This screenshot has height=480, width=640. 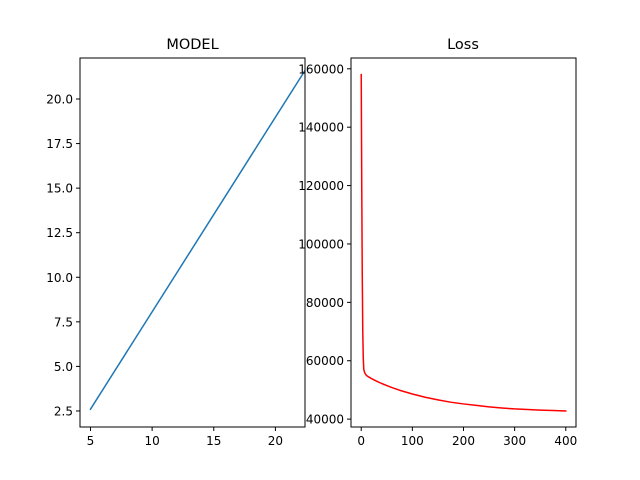 What do you see at coordinates (361, 441) in the screenshot?
I see `loss-chart-x-tick-label: 0` at bounding box center [361, 441].